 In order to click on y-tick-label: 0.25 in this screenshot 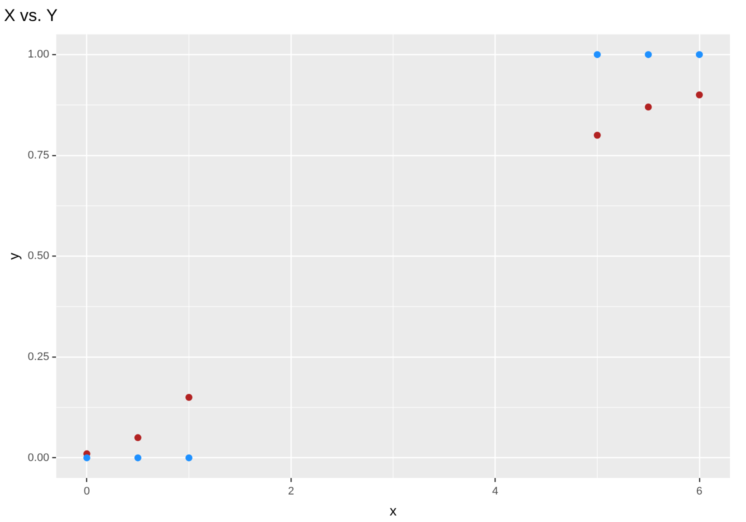, I will do `click(39, 357)`.